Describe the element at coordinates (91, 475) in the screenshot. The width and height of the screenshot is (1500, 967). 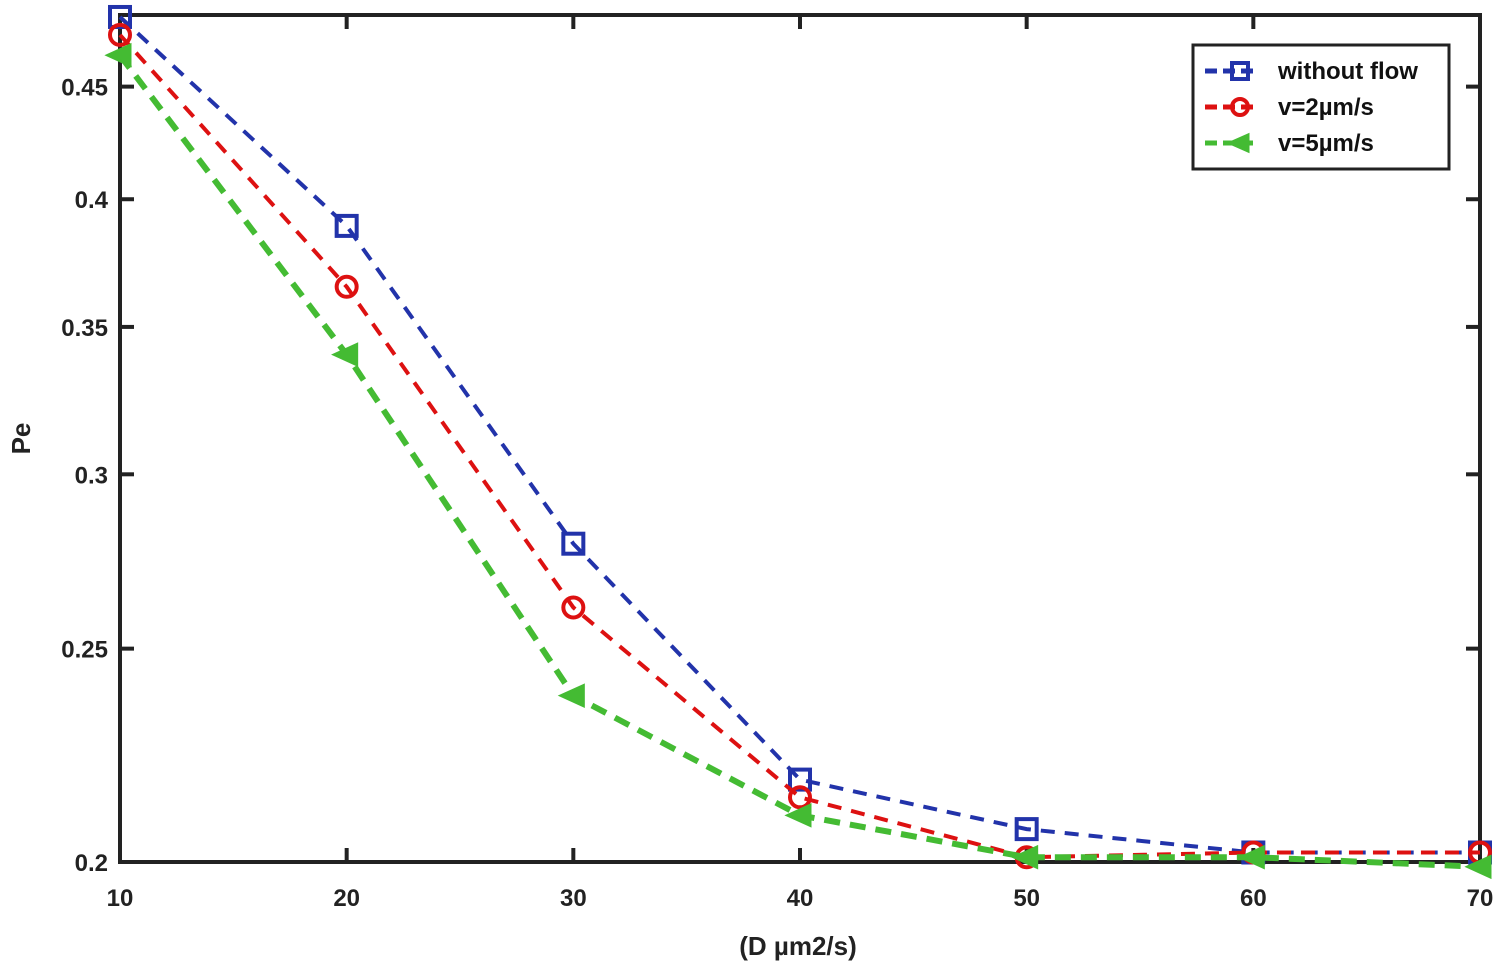
I see `y-tick-label: 0.3` at that location.